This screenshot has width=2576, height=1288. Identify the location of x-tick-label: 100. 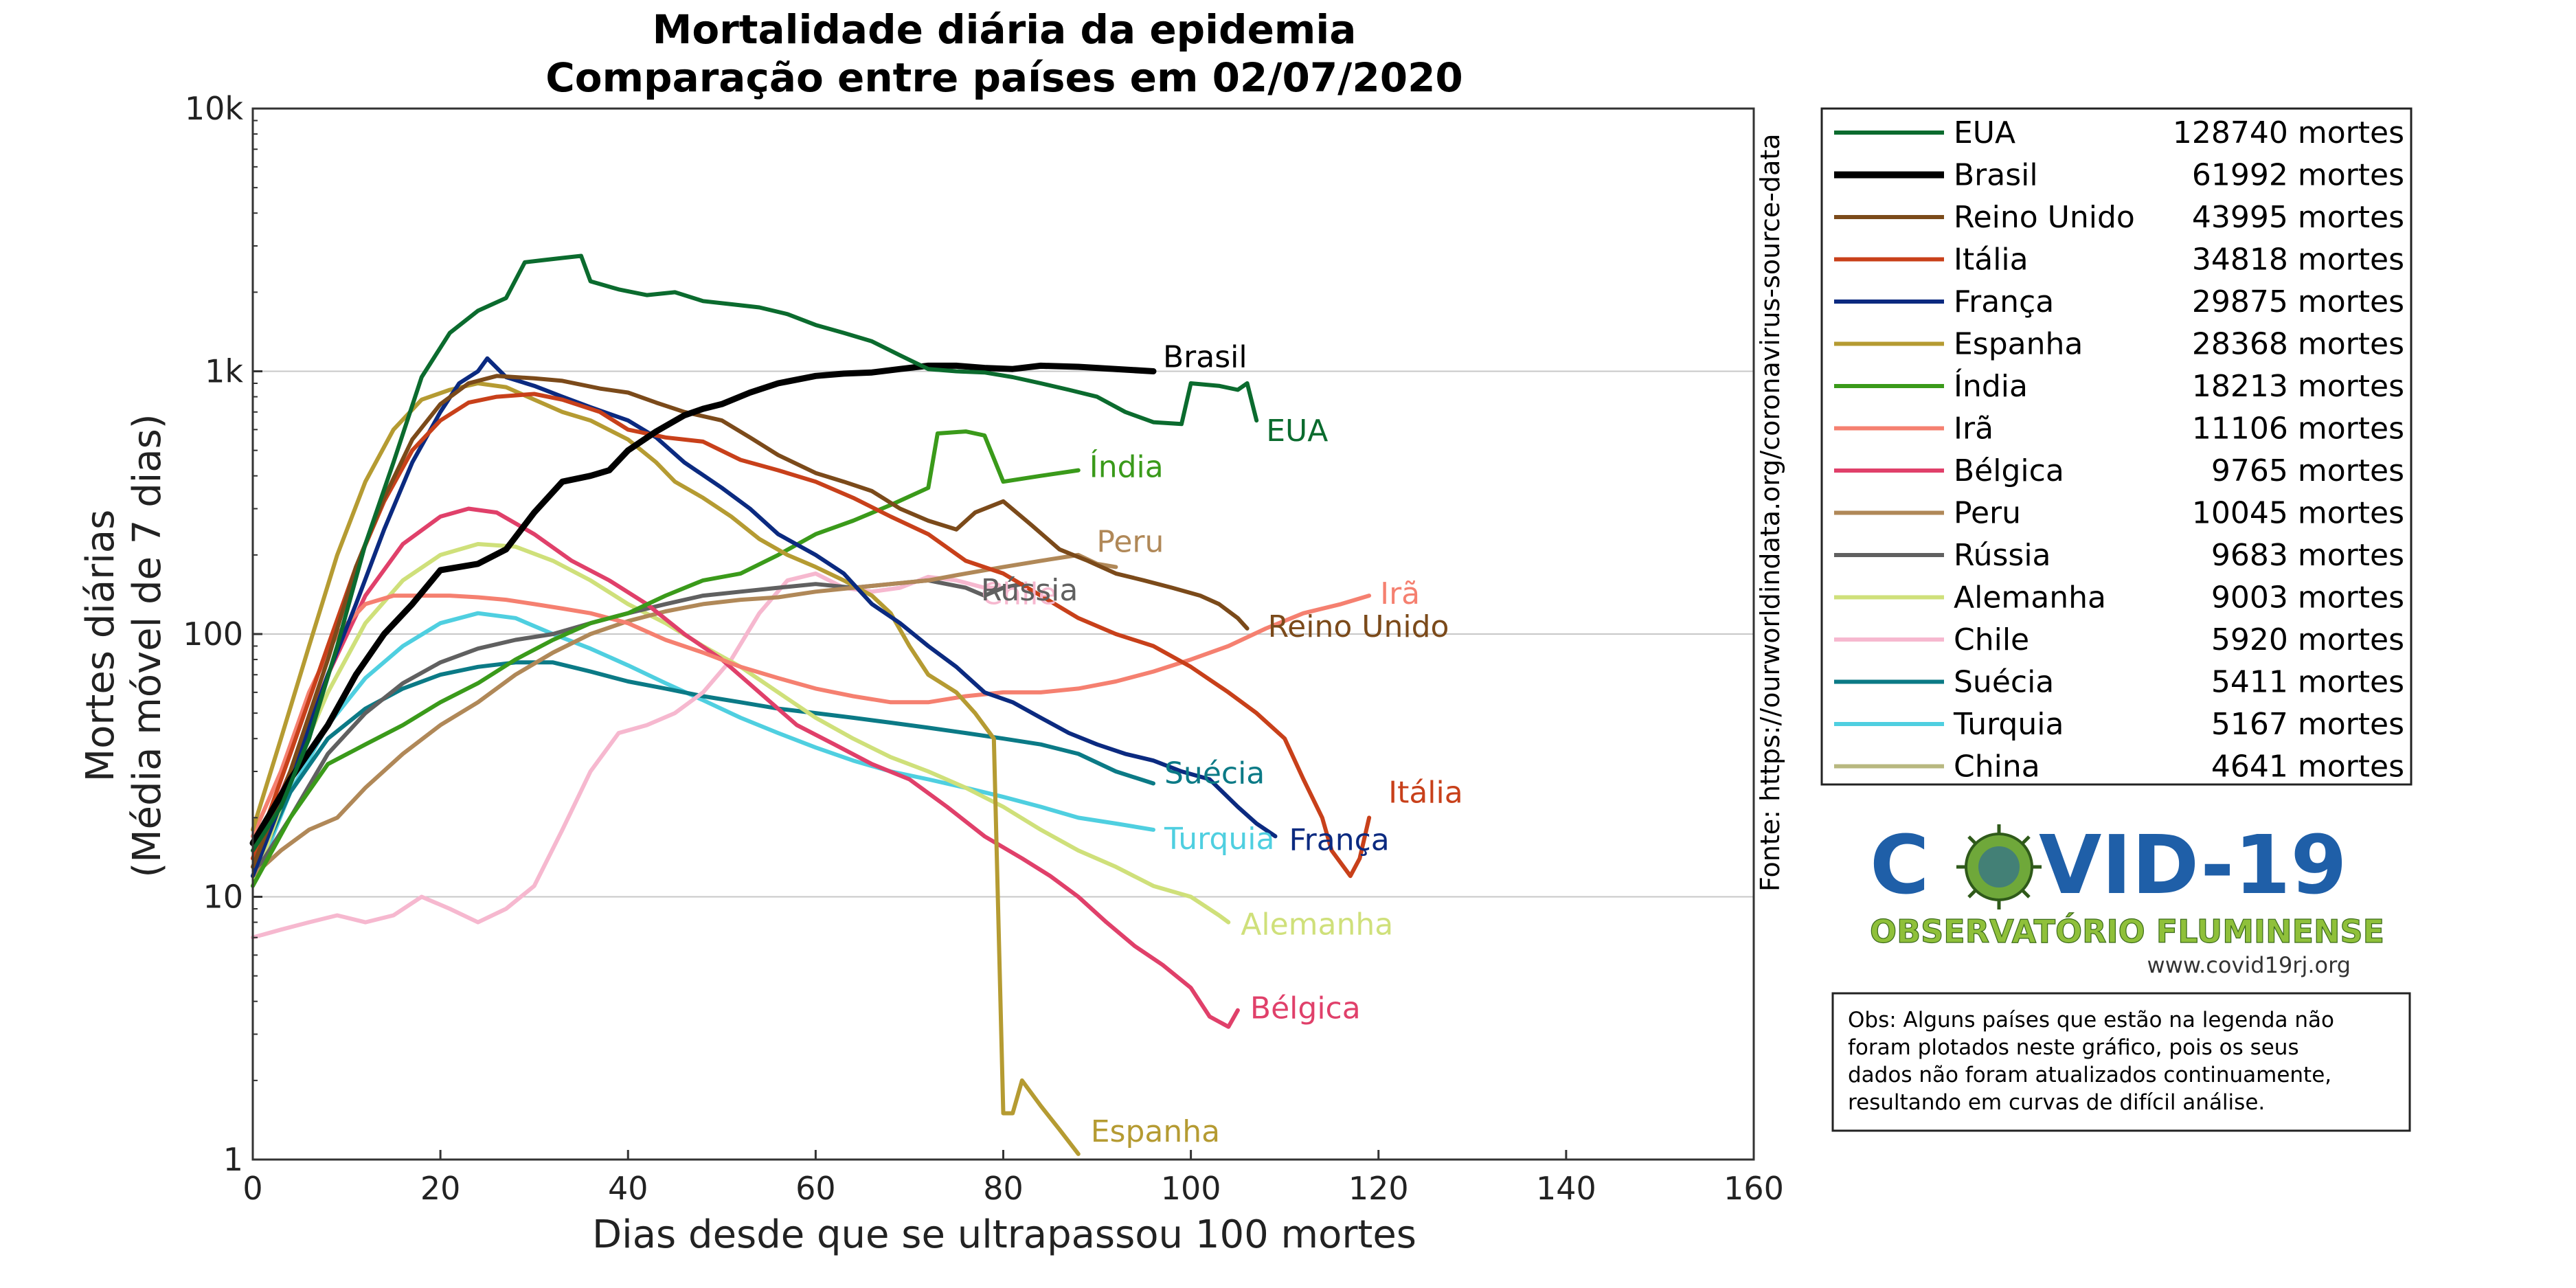
(1191, 1188).